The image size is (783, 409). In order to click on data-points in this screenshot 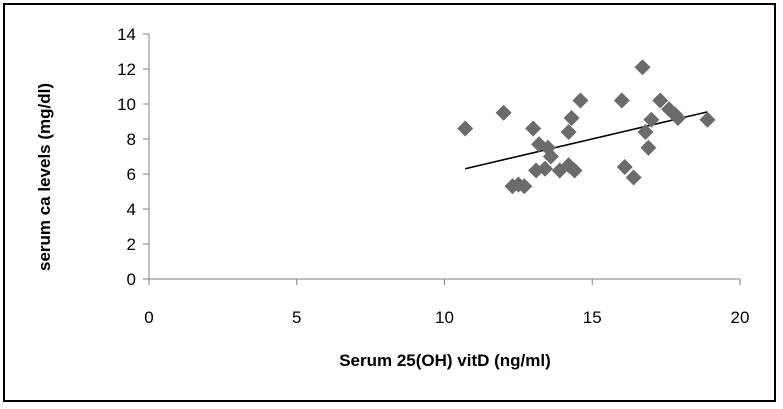, I will do `click(586, 127)`.